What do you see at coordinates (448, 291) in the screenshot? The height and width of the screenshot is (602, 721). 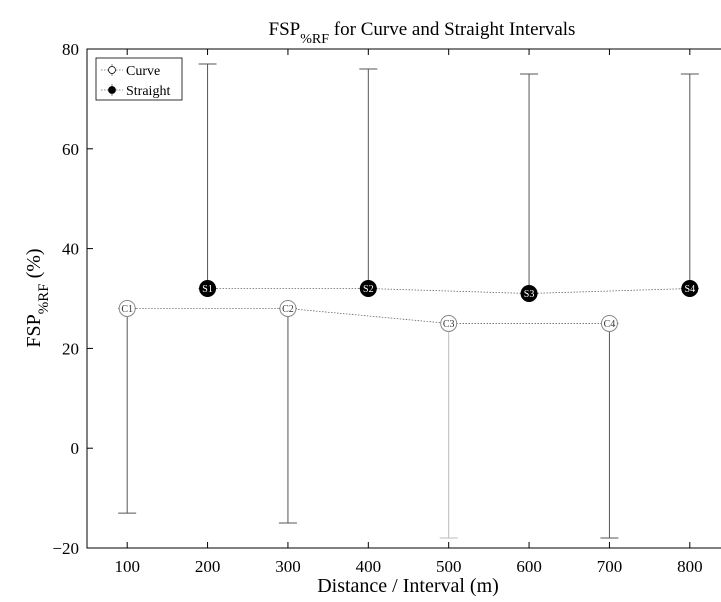 I see `series-line-straight` at bounding box center [448, 291].